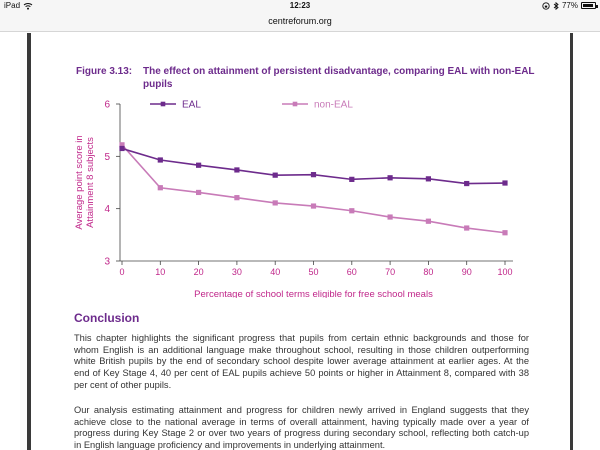 The image size is (600, 450). I want to click on x-tick-label: 60, so click(352, 272).